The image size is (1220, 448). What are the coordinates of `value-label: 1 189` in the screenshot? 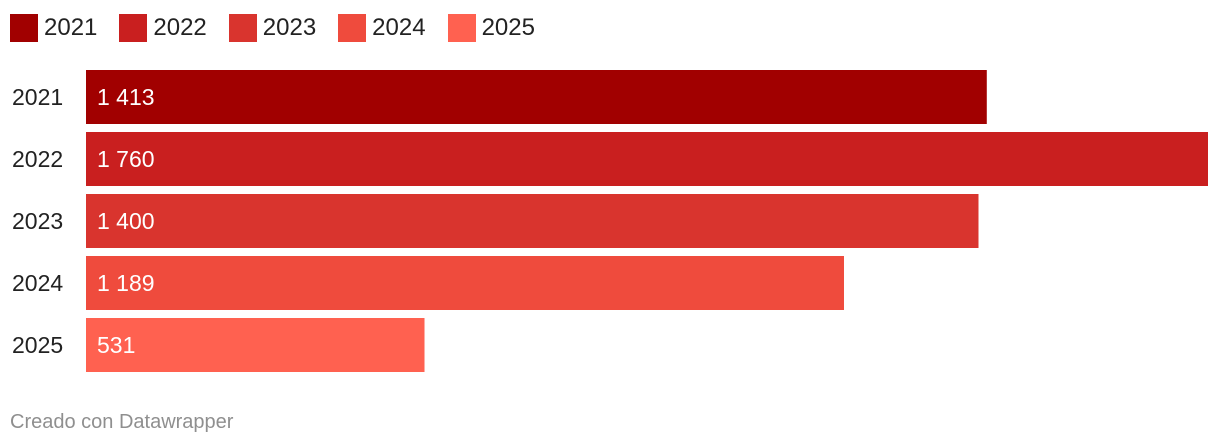 It's located at (126, 283).